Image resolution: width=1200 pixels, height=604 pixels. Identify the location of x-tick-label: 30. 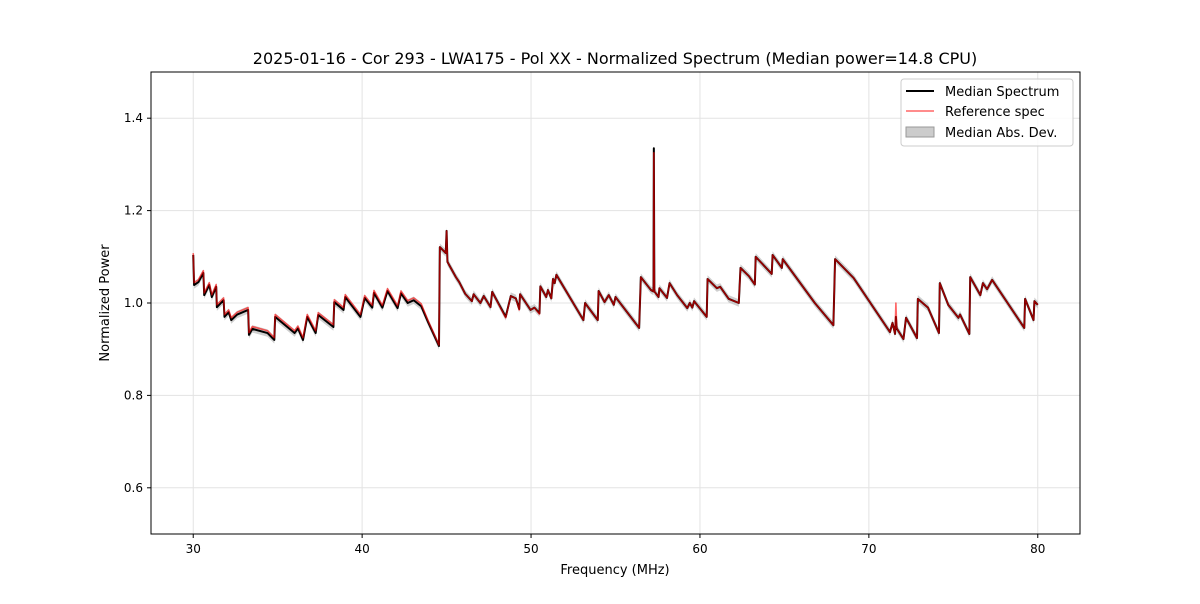
(193, 549).